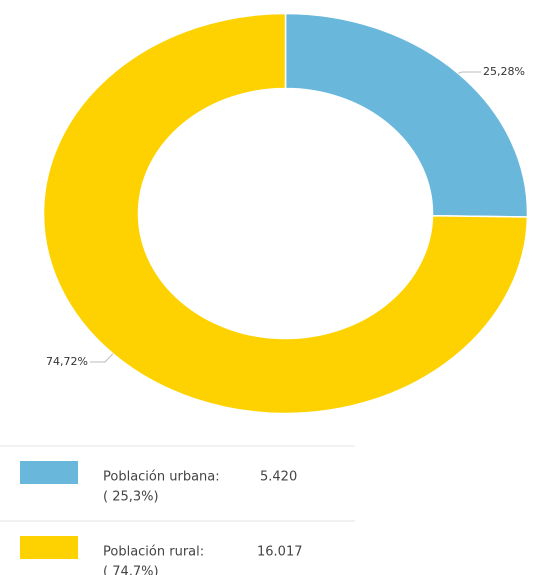  Describe the element at coordinates (153, 552) in the screenshot. I see `legend-name: Población rural:` at that location.